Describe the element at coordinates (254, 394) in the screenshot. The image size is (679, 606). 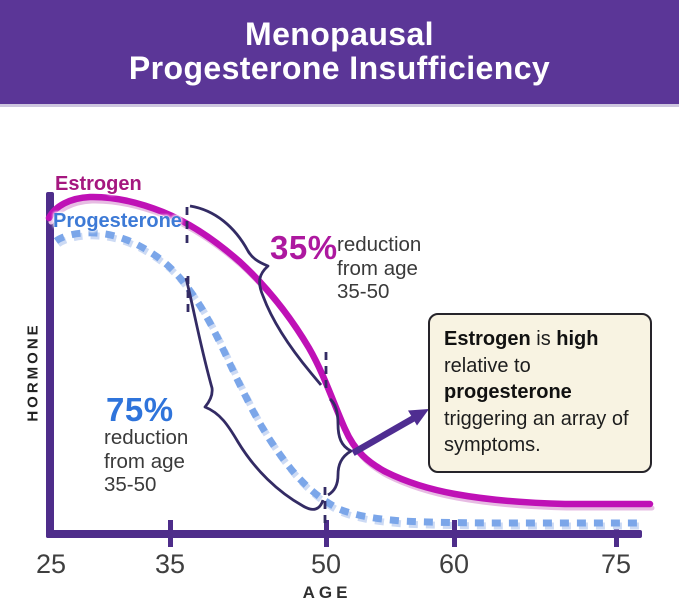
I see `brace-75-path` at that location.